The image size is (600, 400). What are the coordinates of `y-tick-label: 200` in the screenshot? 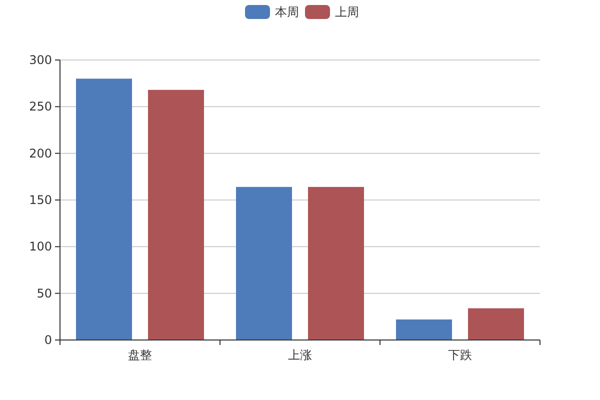 It's located at (40, 153).